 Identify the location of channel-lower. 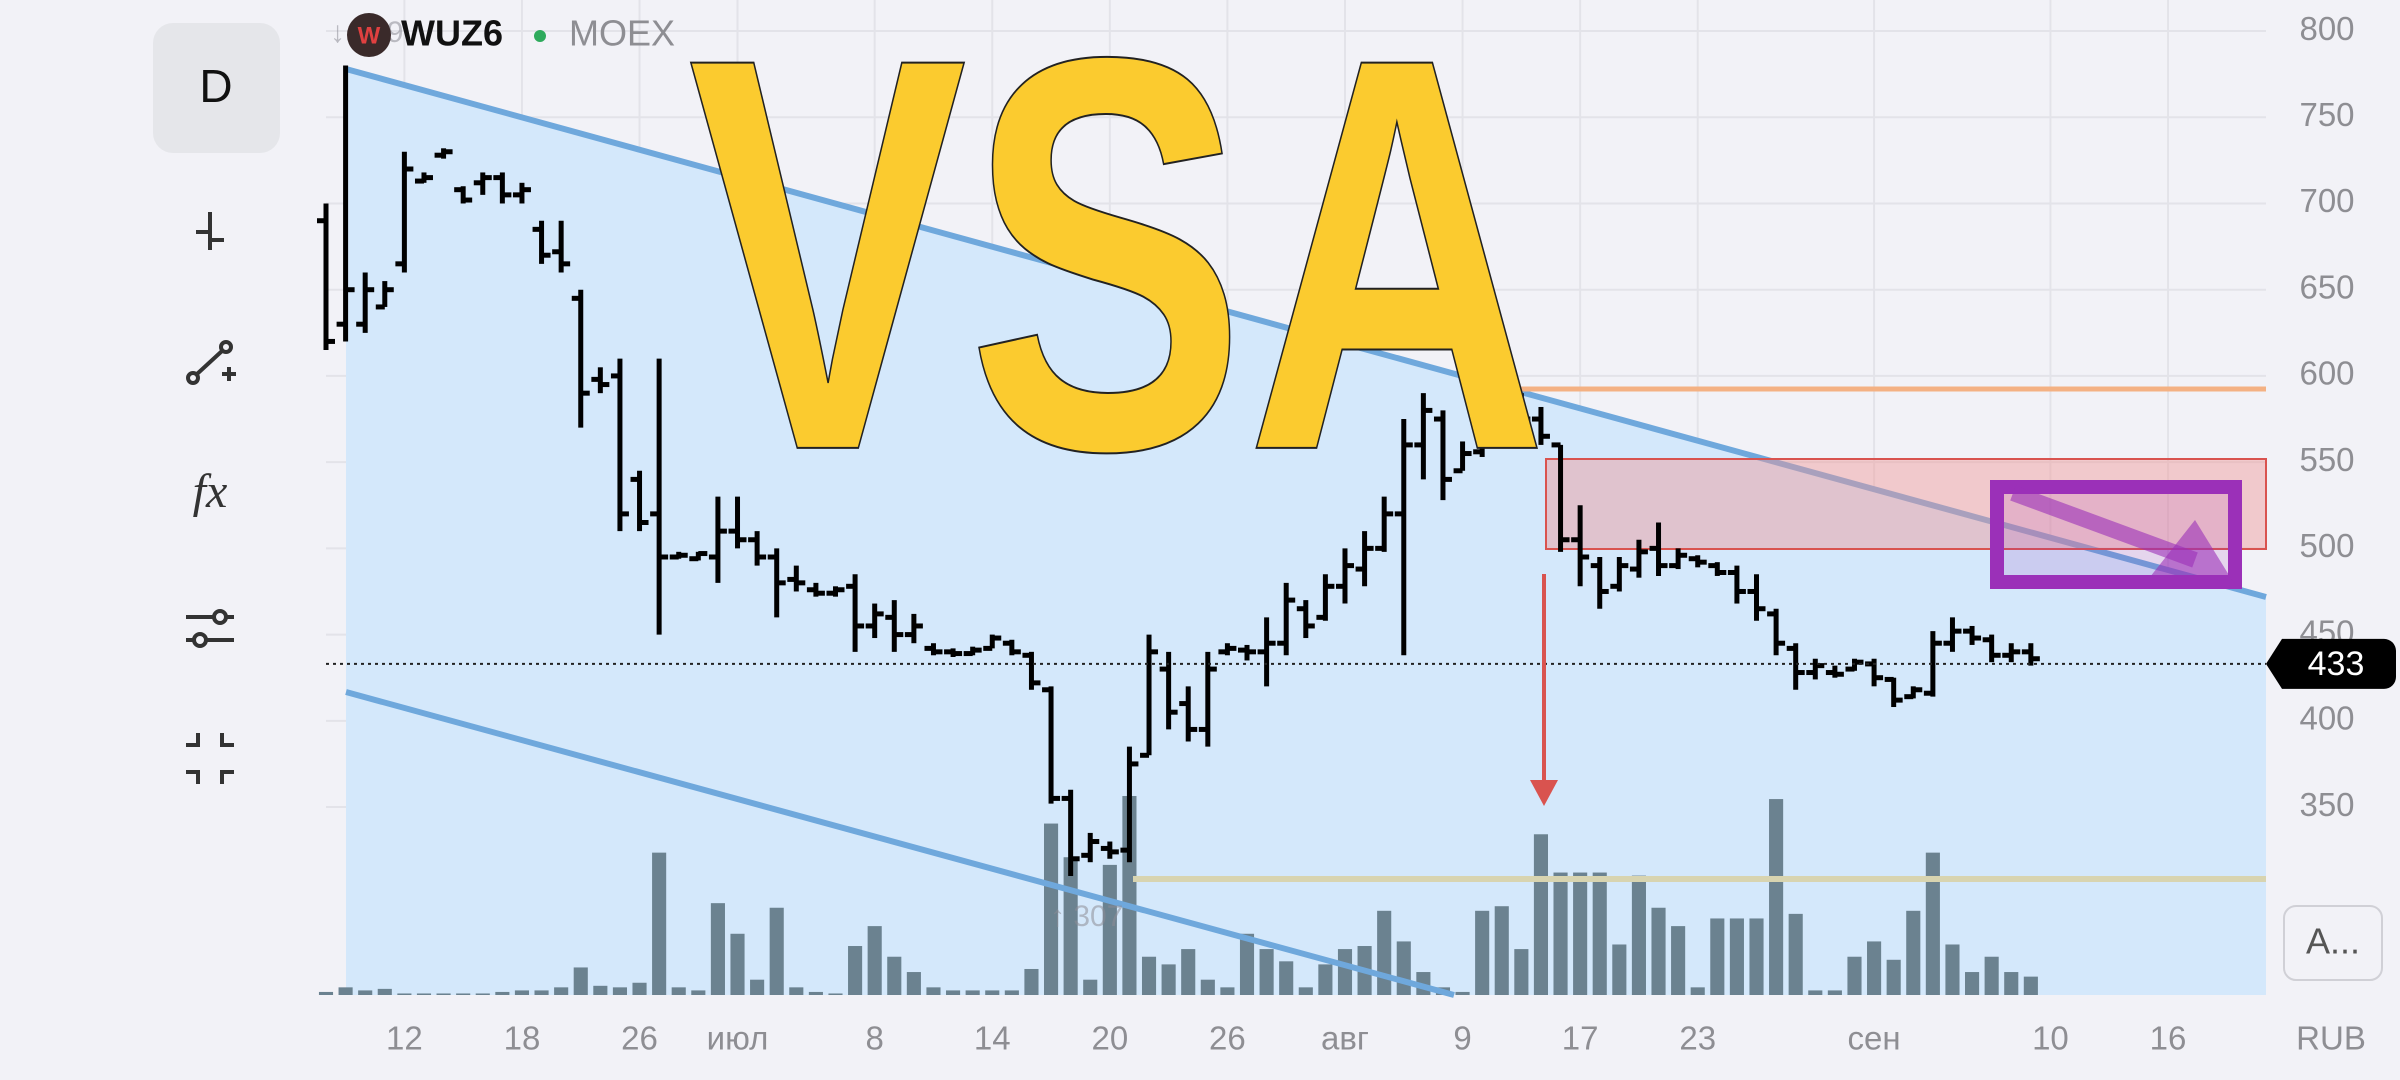
(900, 843).